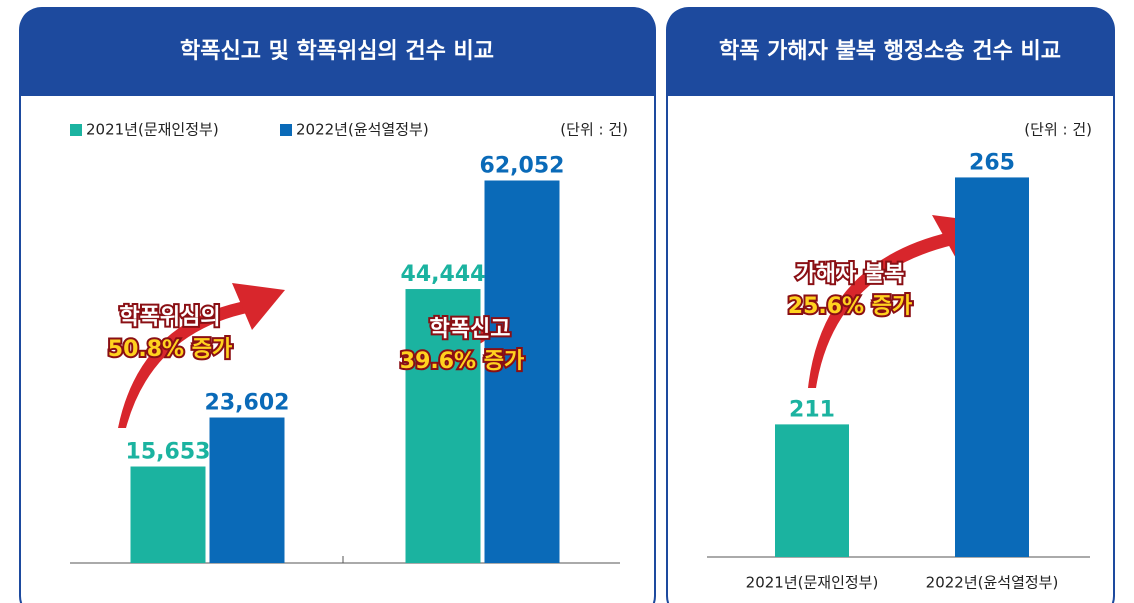 The width and height of the screenshot is (1134, 603). What do you see at coordinates (812, 583) in the screenshot?
I see `x-tick-label: 2021년(문재인정부)` at bounding box center [812, 583].